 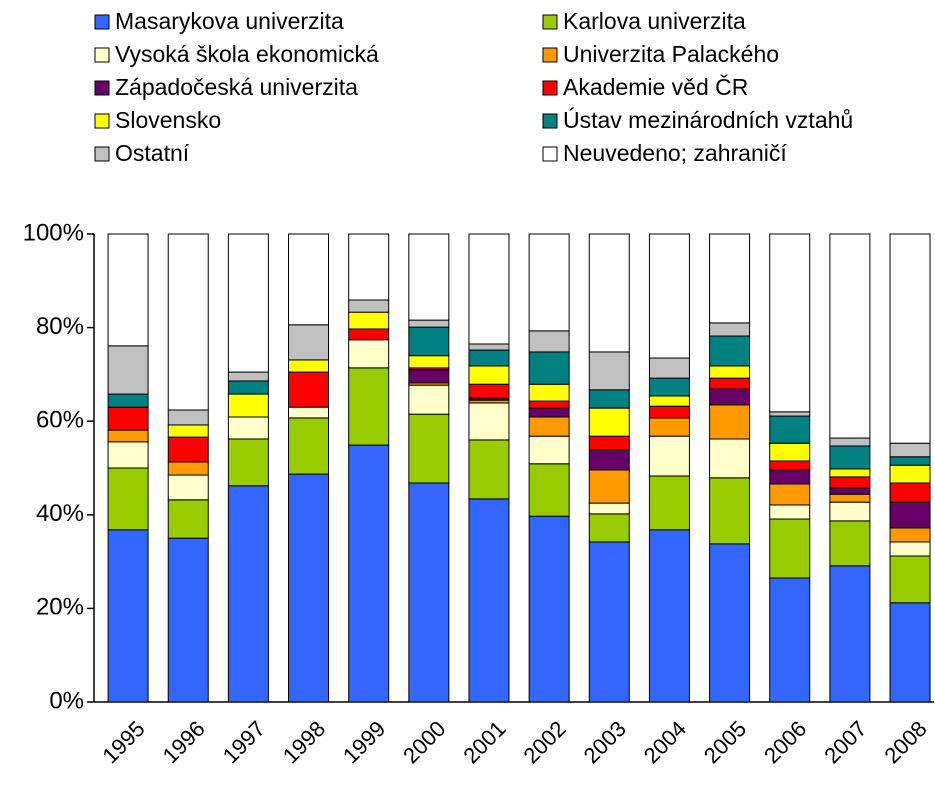 I want to click on legend-label: Karlova univerzita, so click(x=654, y=21).